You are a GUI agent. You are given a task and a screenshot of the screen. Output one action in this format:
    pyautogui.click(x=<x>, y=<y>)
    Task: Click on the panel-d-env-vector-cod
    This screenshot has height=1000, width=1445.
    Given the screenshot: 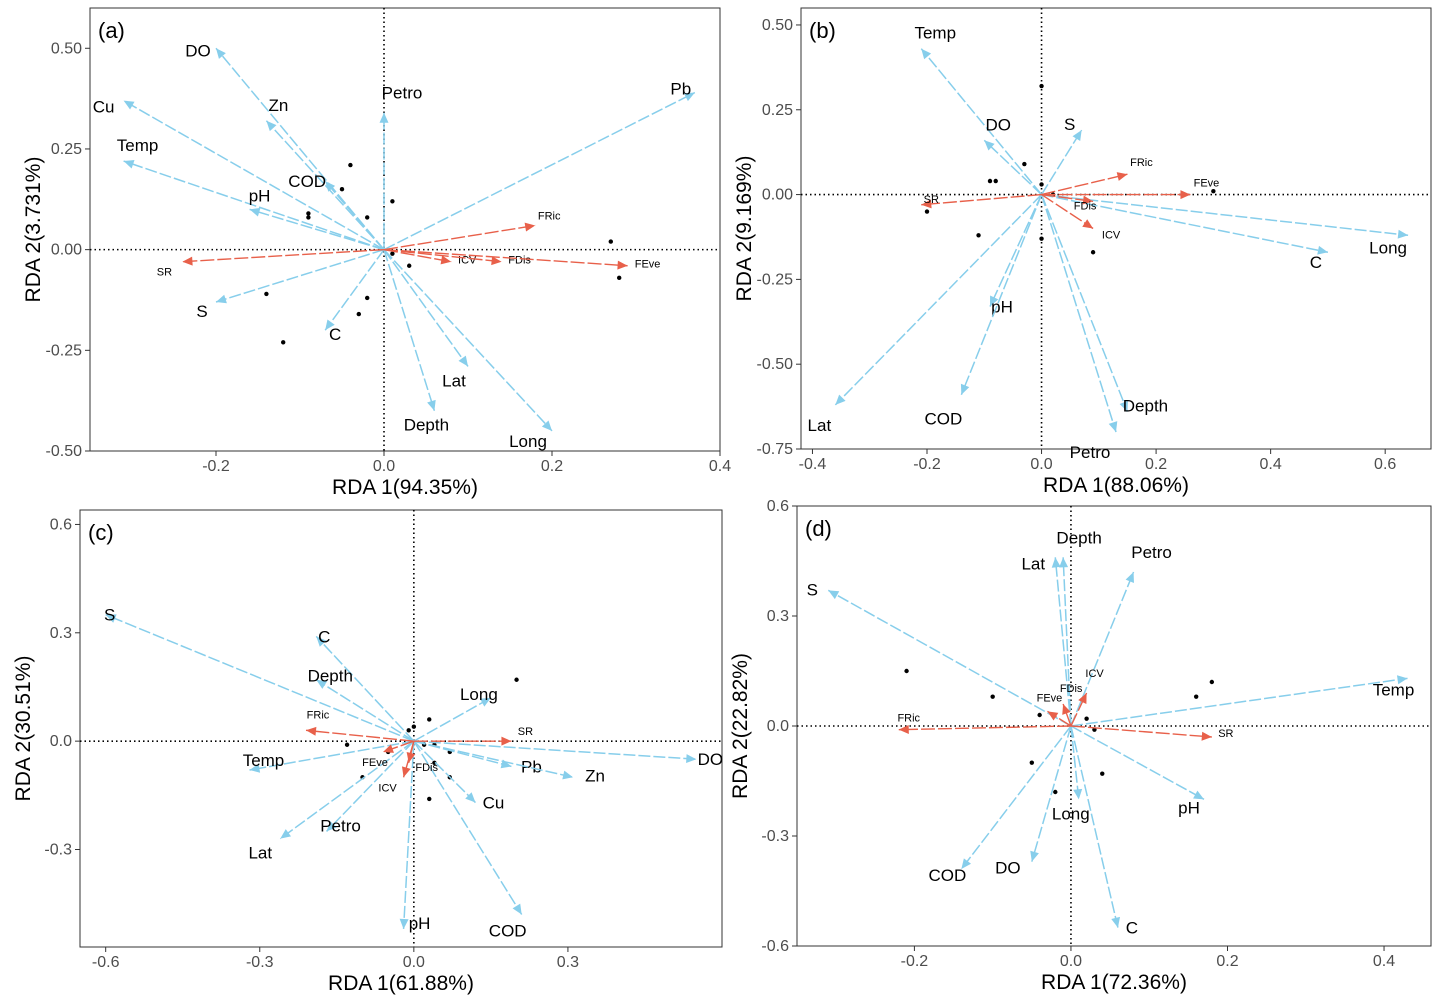 What is the action you would take?
    pyautogui.click(x=1016, y=797)
    